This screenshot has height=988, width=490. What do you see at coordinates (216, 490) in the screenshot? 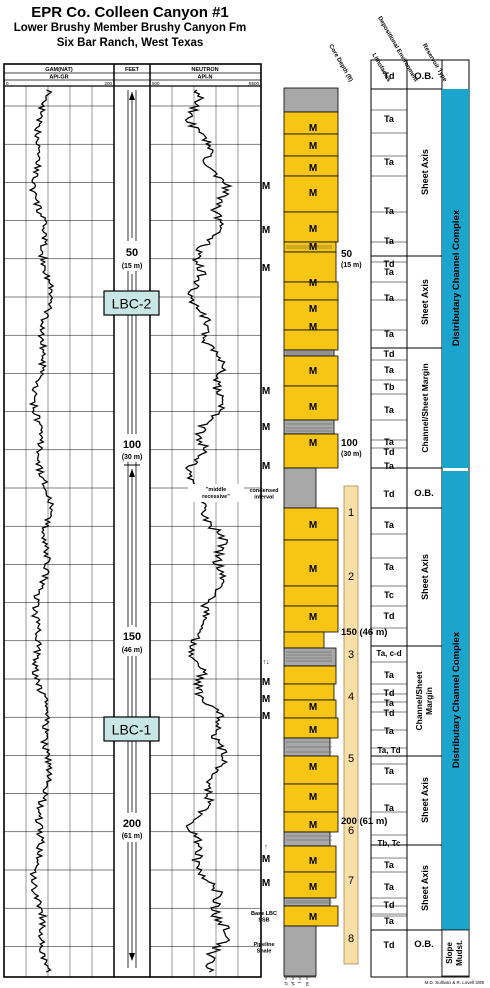
I see `middle-recessive-line: "middle` at bounding box center [216, 490].